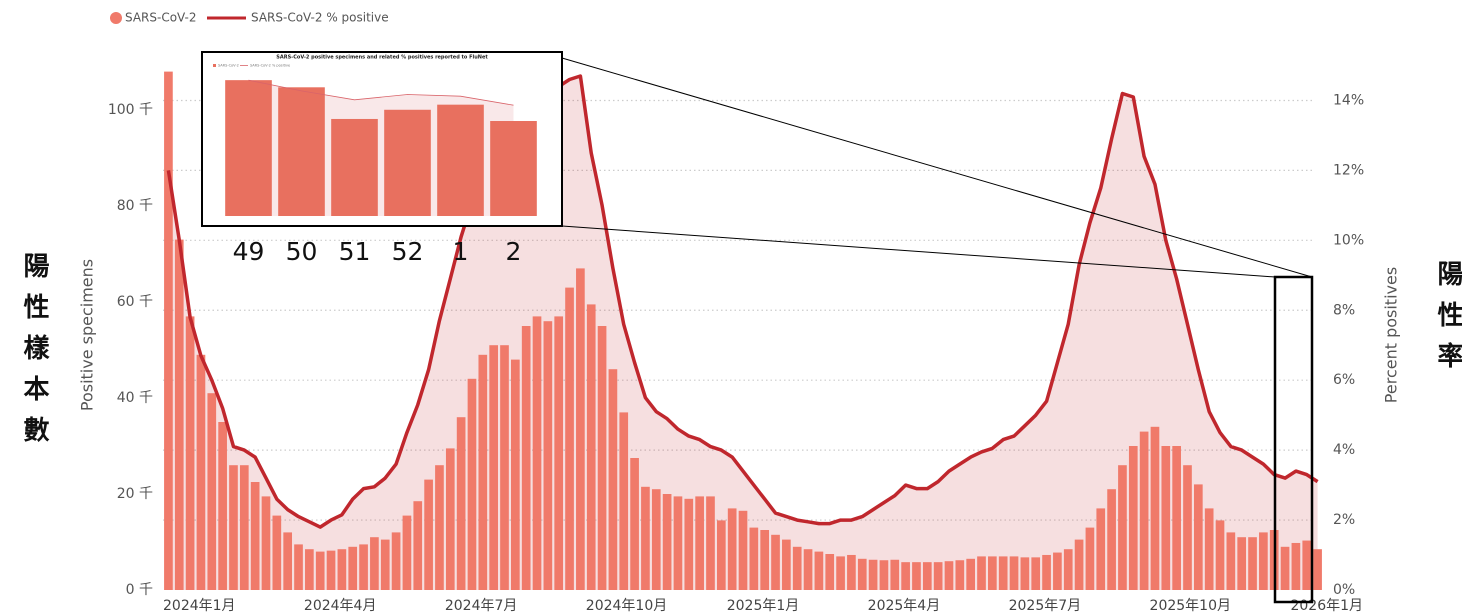 This screenshot has width=1462, height=614. What do you see at coordinates (1344, 450) in the screenshot?
I see `y2-tick-label: 4%` at bounding box center [1344, 450].